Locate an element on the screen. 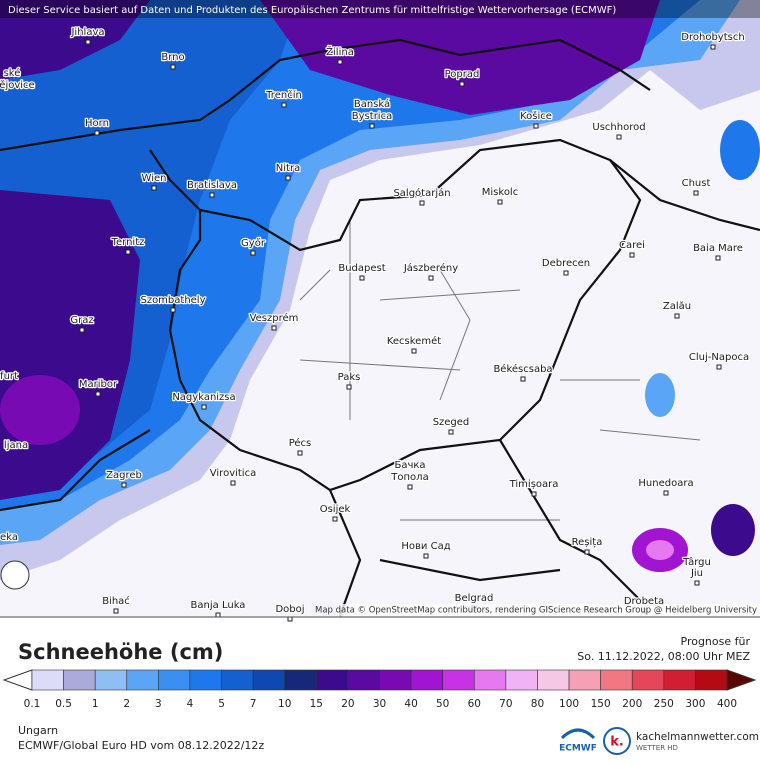 The width and height of the screenshot is (760, 764). coast is located at coordinates (15, 575).